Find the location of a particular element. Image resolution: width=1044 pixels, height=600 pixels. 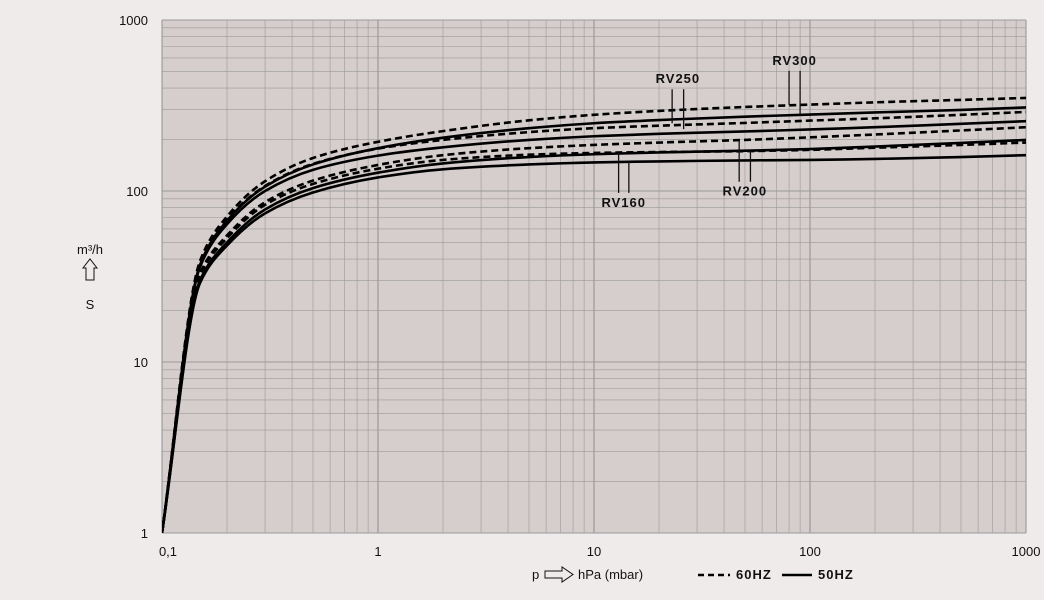

y-axis-symbol: S is located at coordinates (90, 304).